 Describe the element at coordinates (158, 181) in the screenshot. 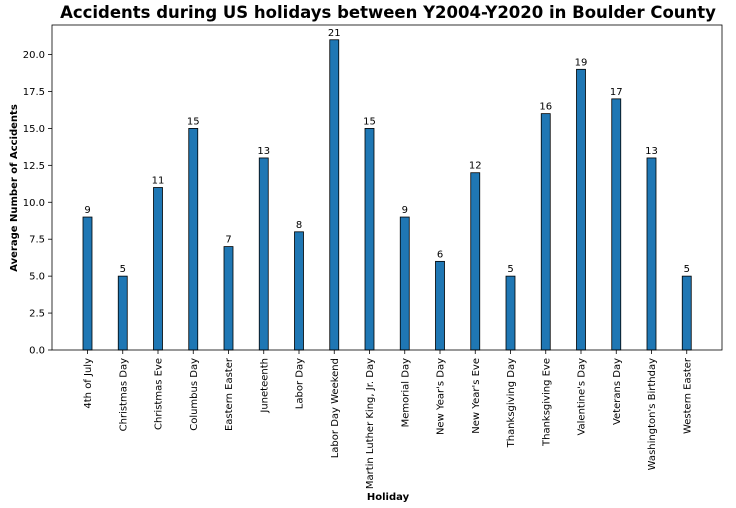

I see `data-label: 11` at that location.